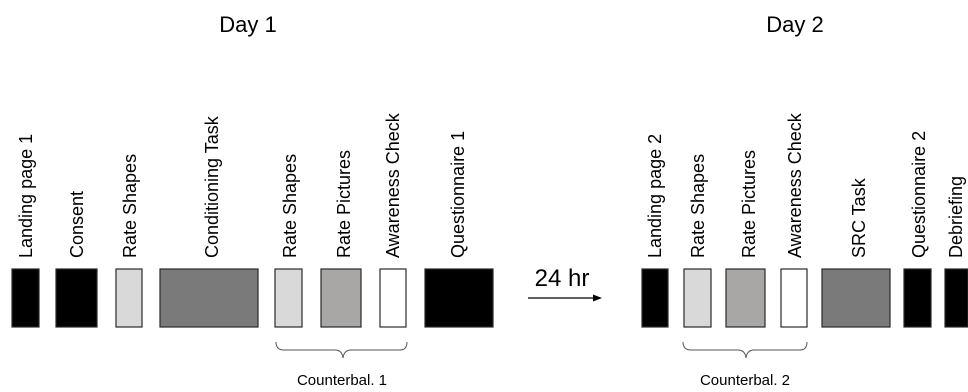 The height and width of the screenshot is (392, 968). Describe the element at coordinates (209, 298) in the screenshot. I see `day1-block-conditioning-task` at that location.